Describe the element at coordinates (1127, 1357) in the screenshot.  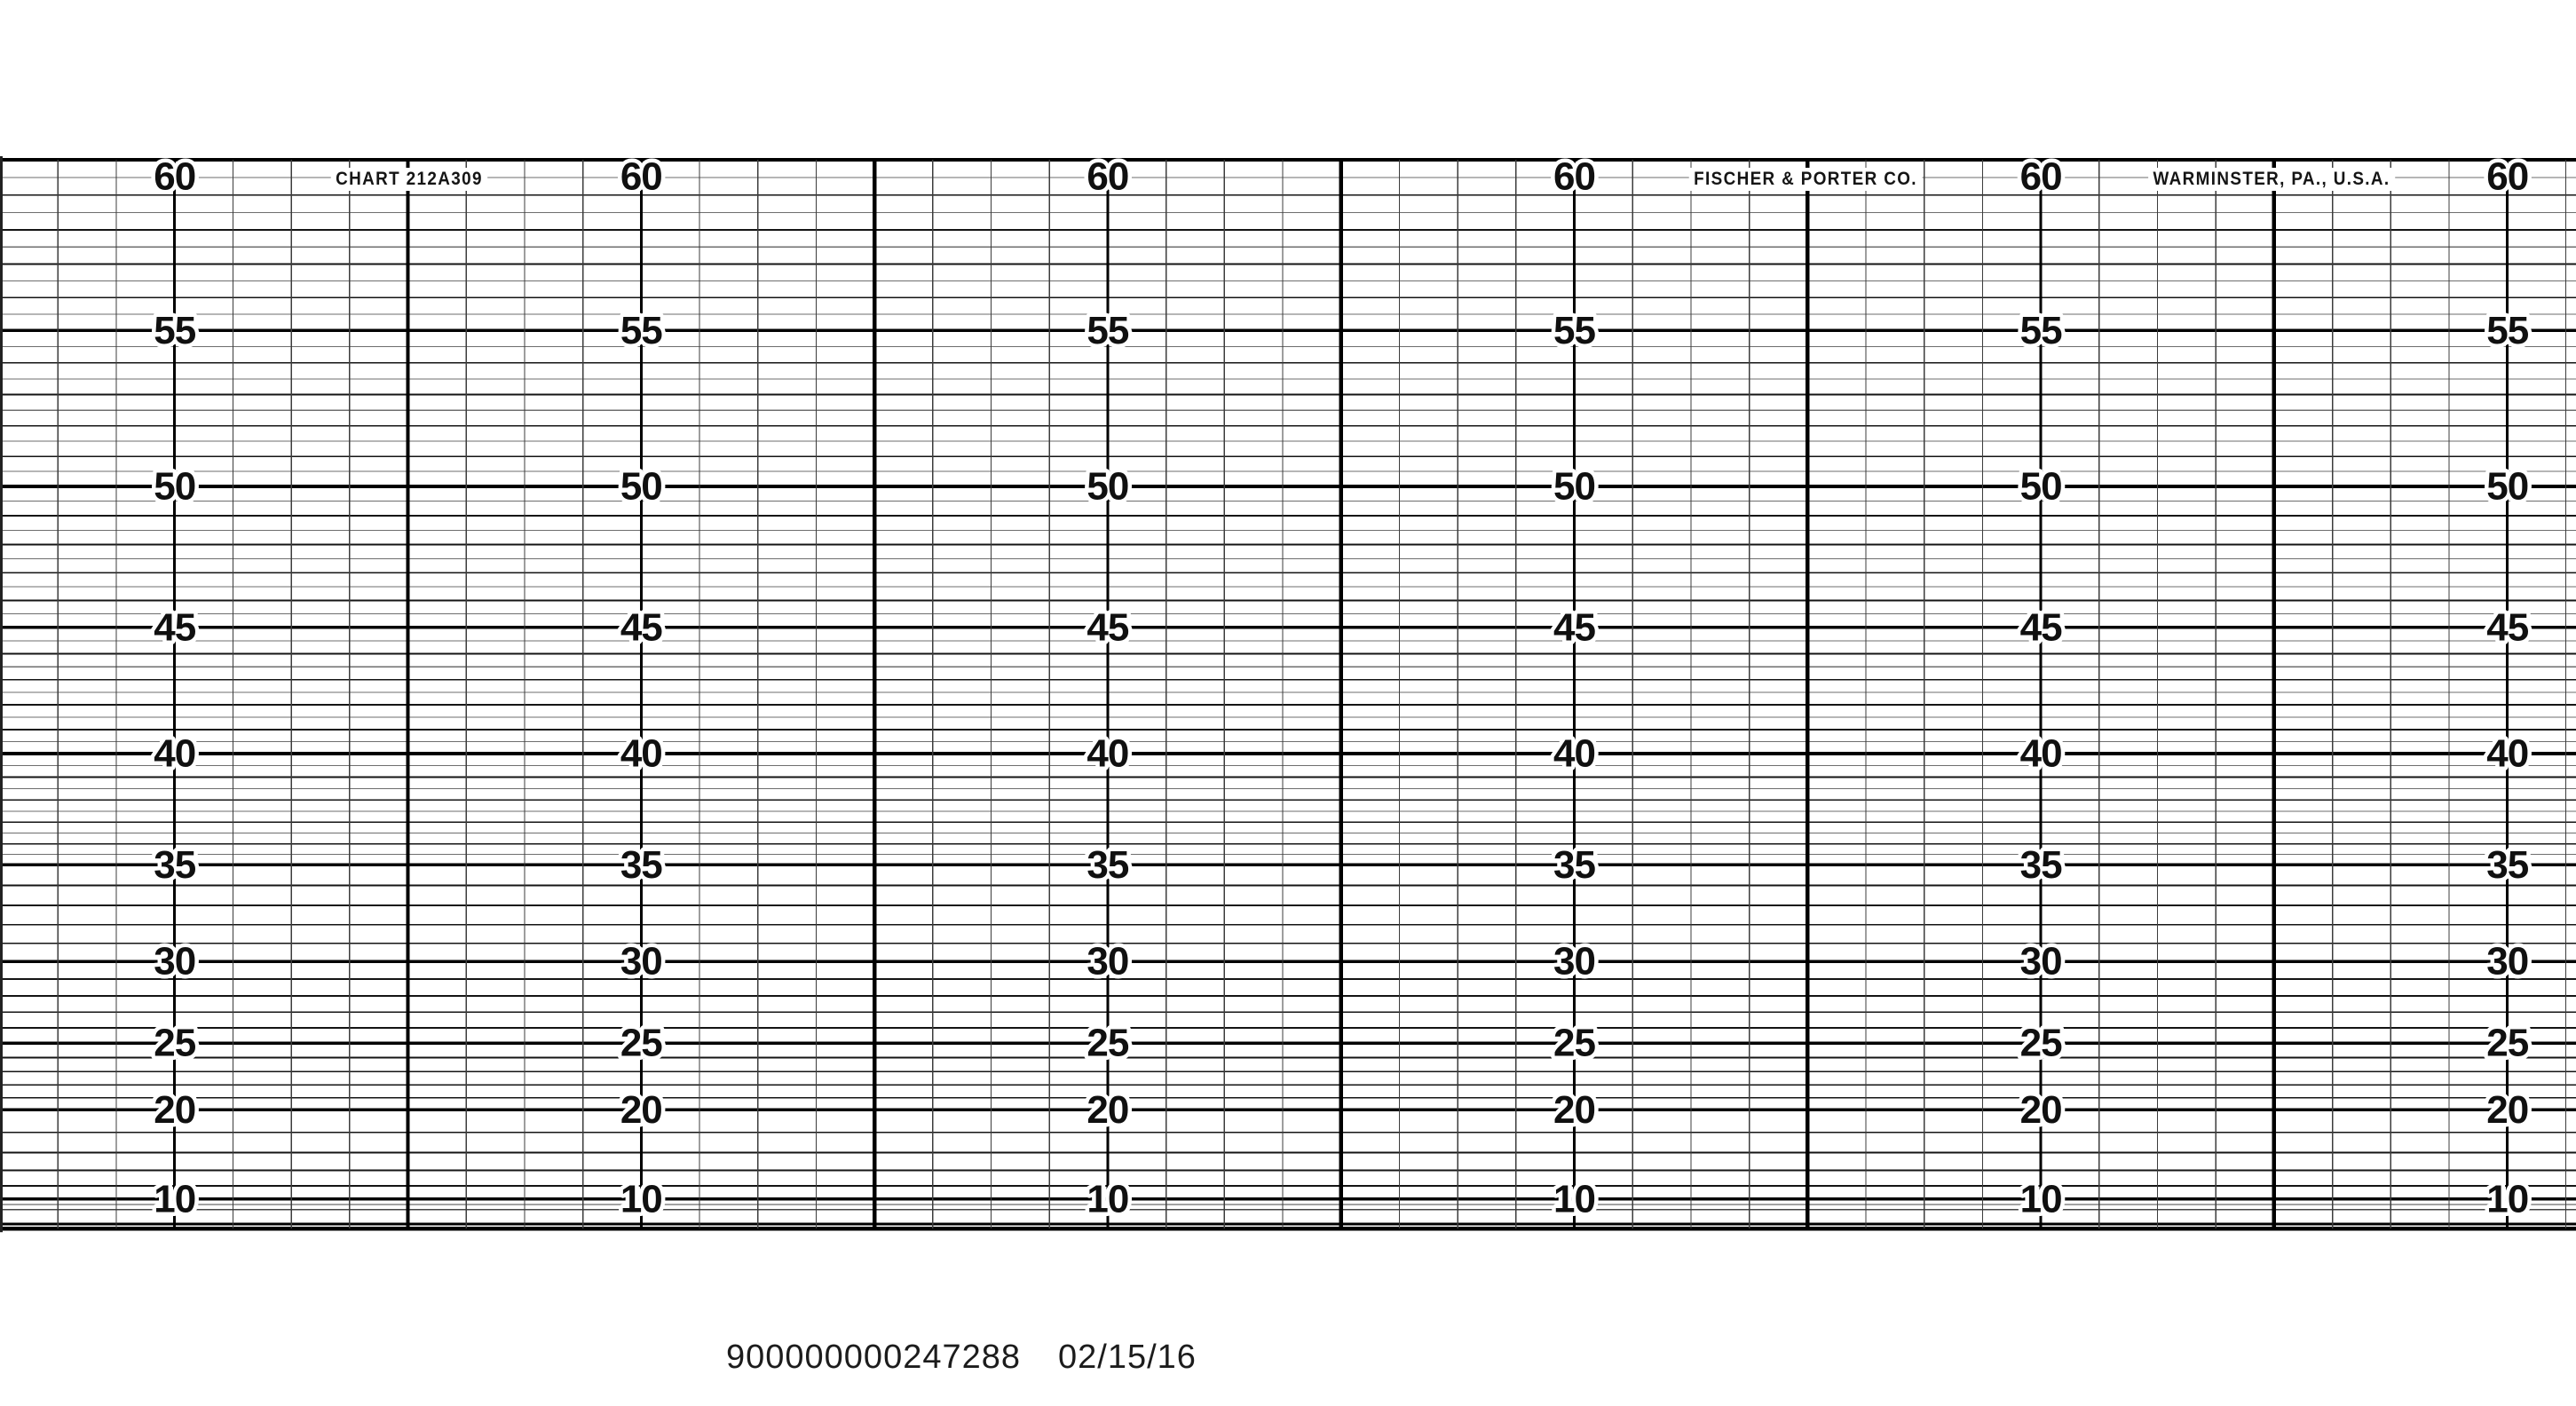
I see `print-date: 02/15/16` at that location.